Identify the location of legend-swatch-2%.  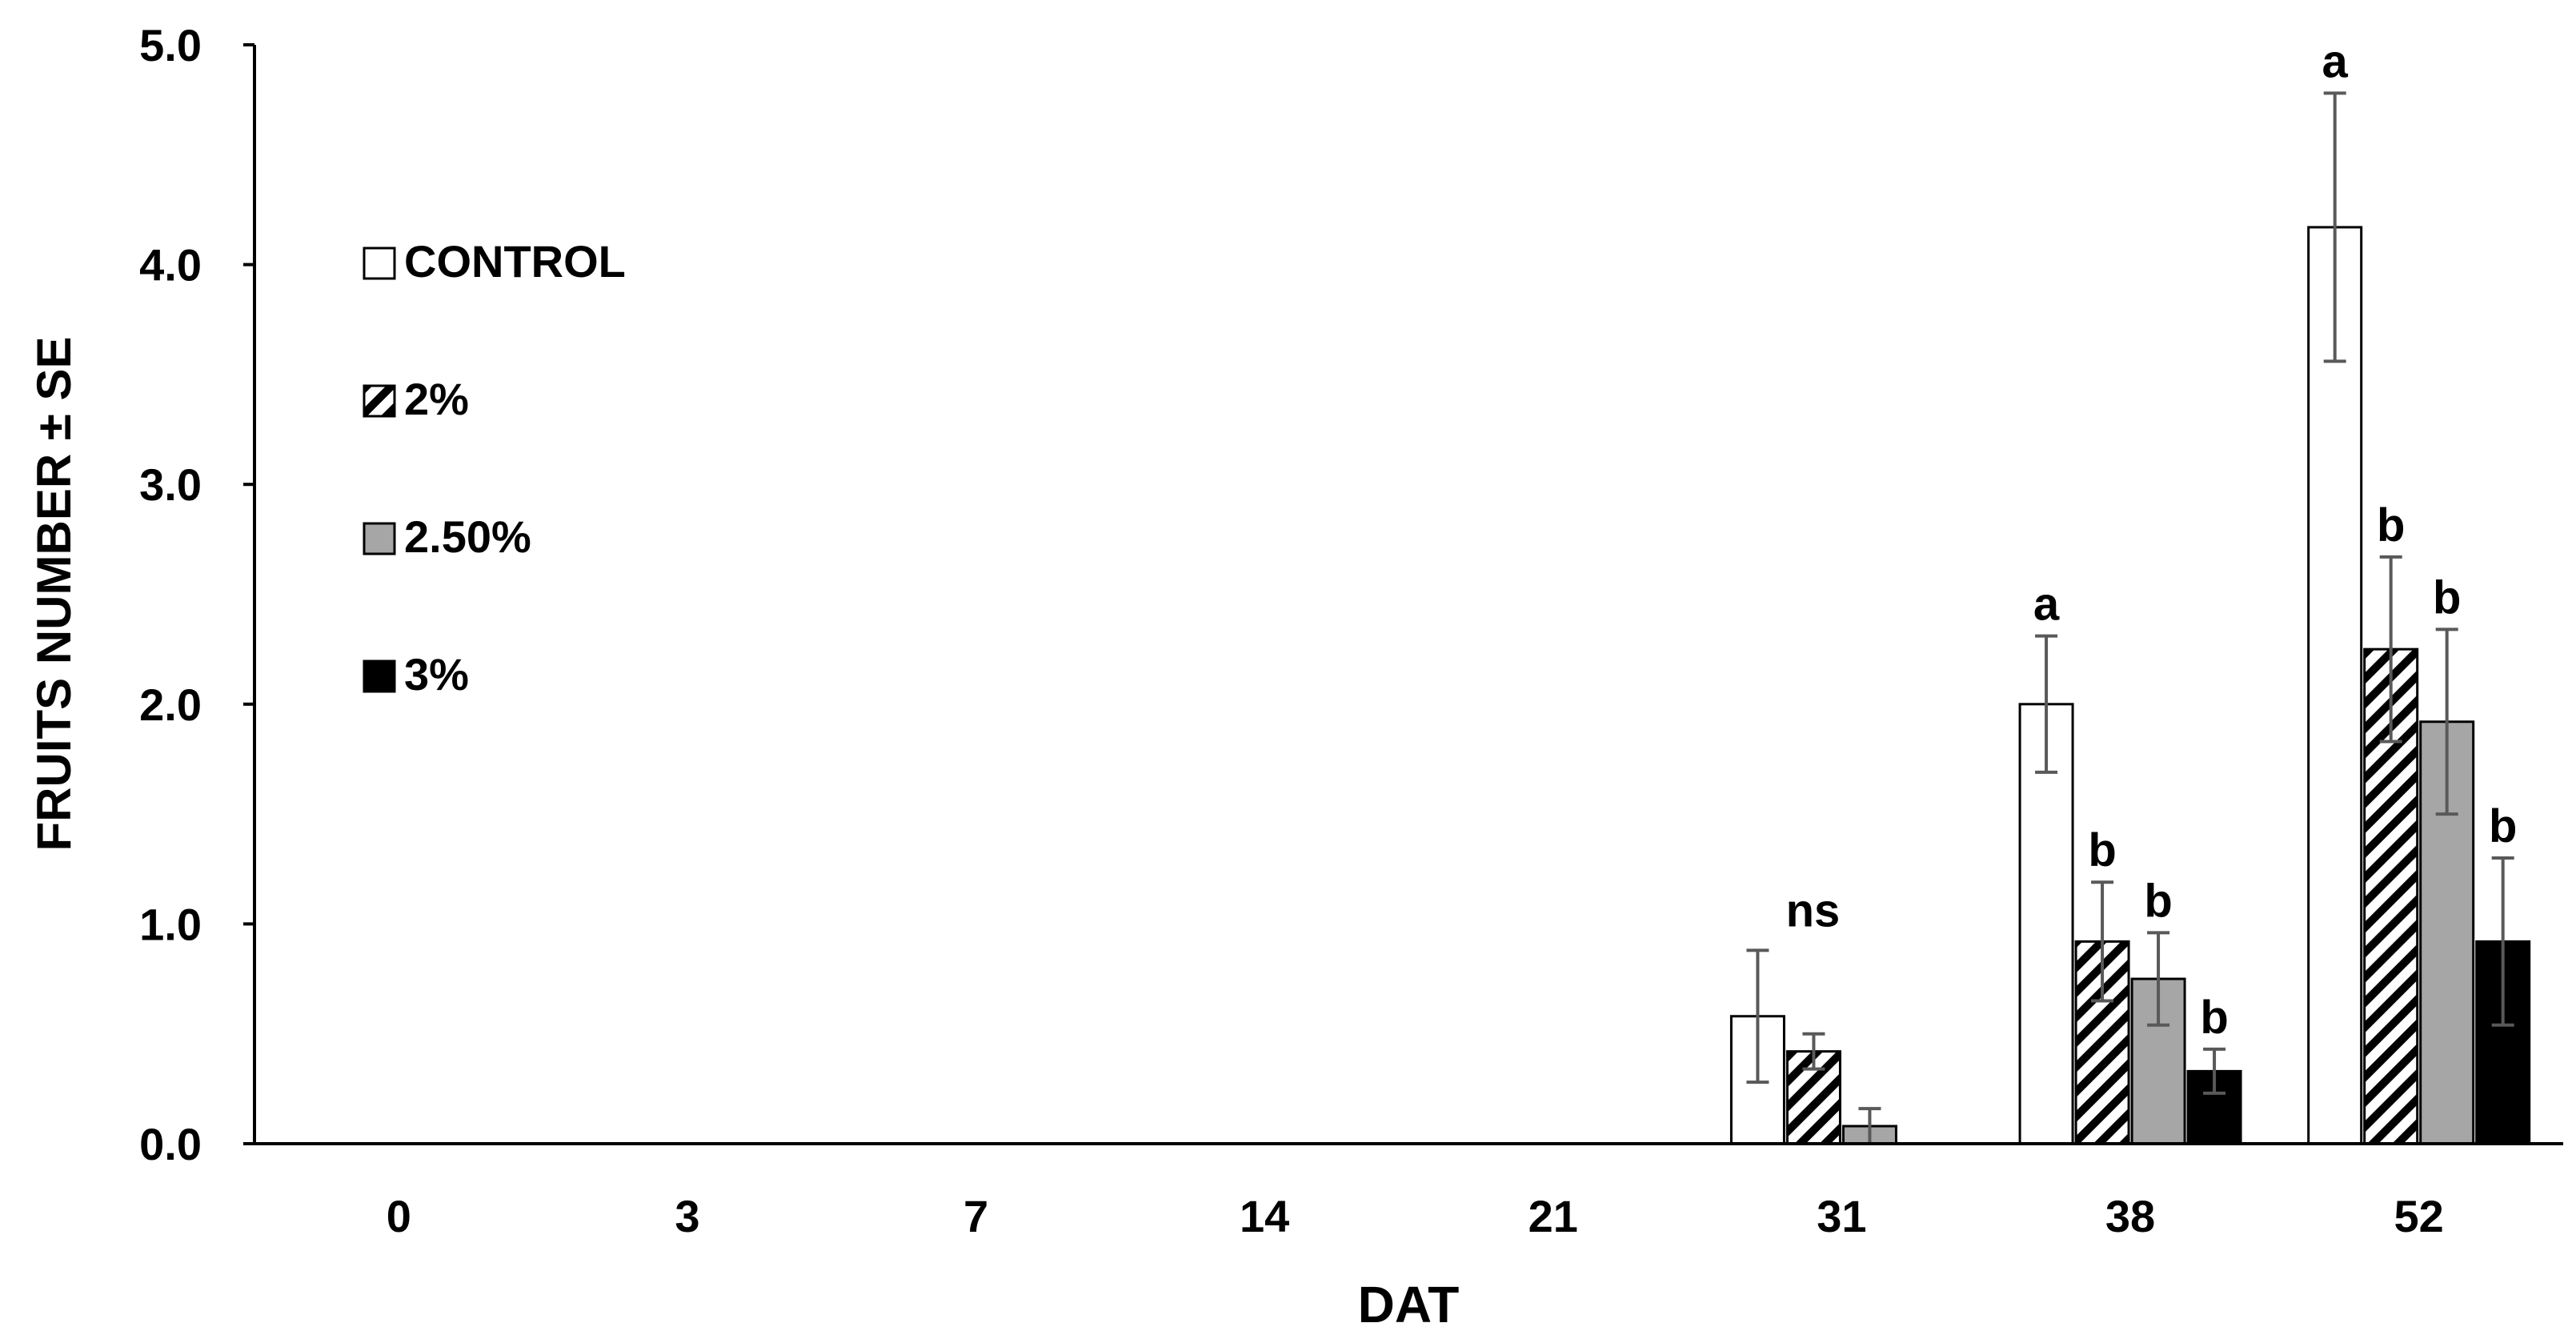
(379, 401).